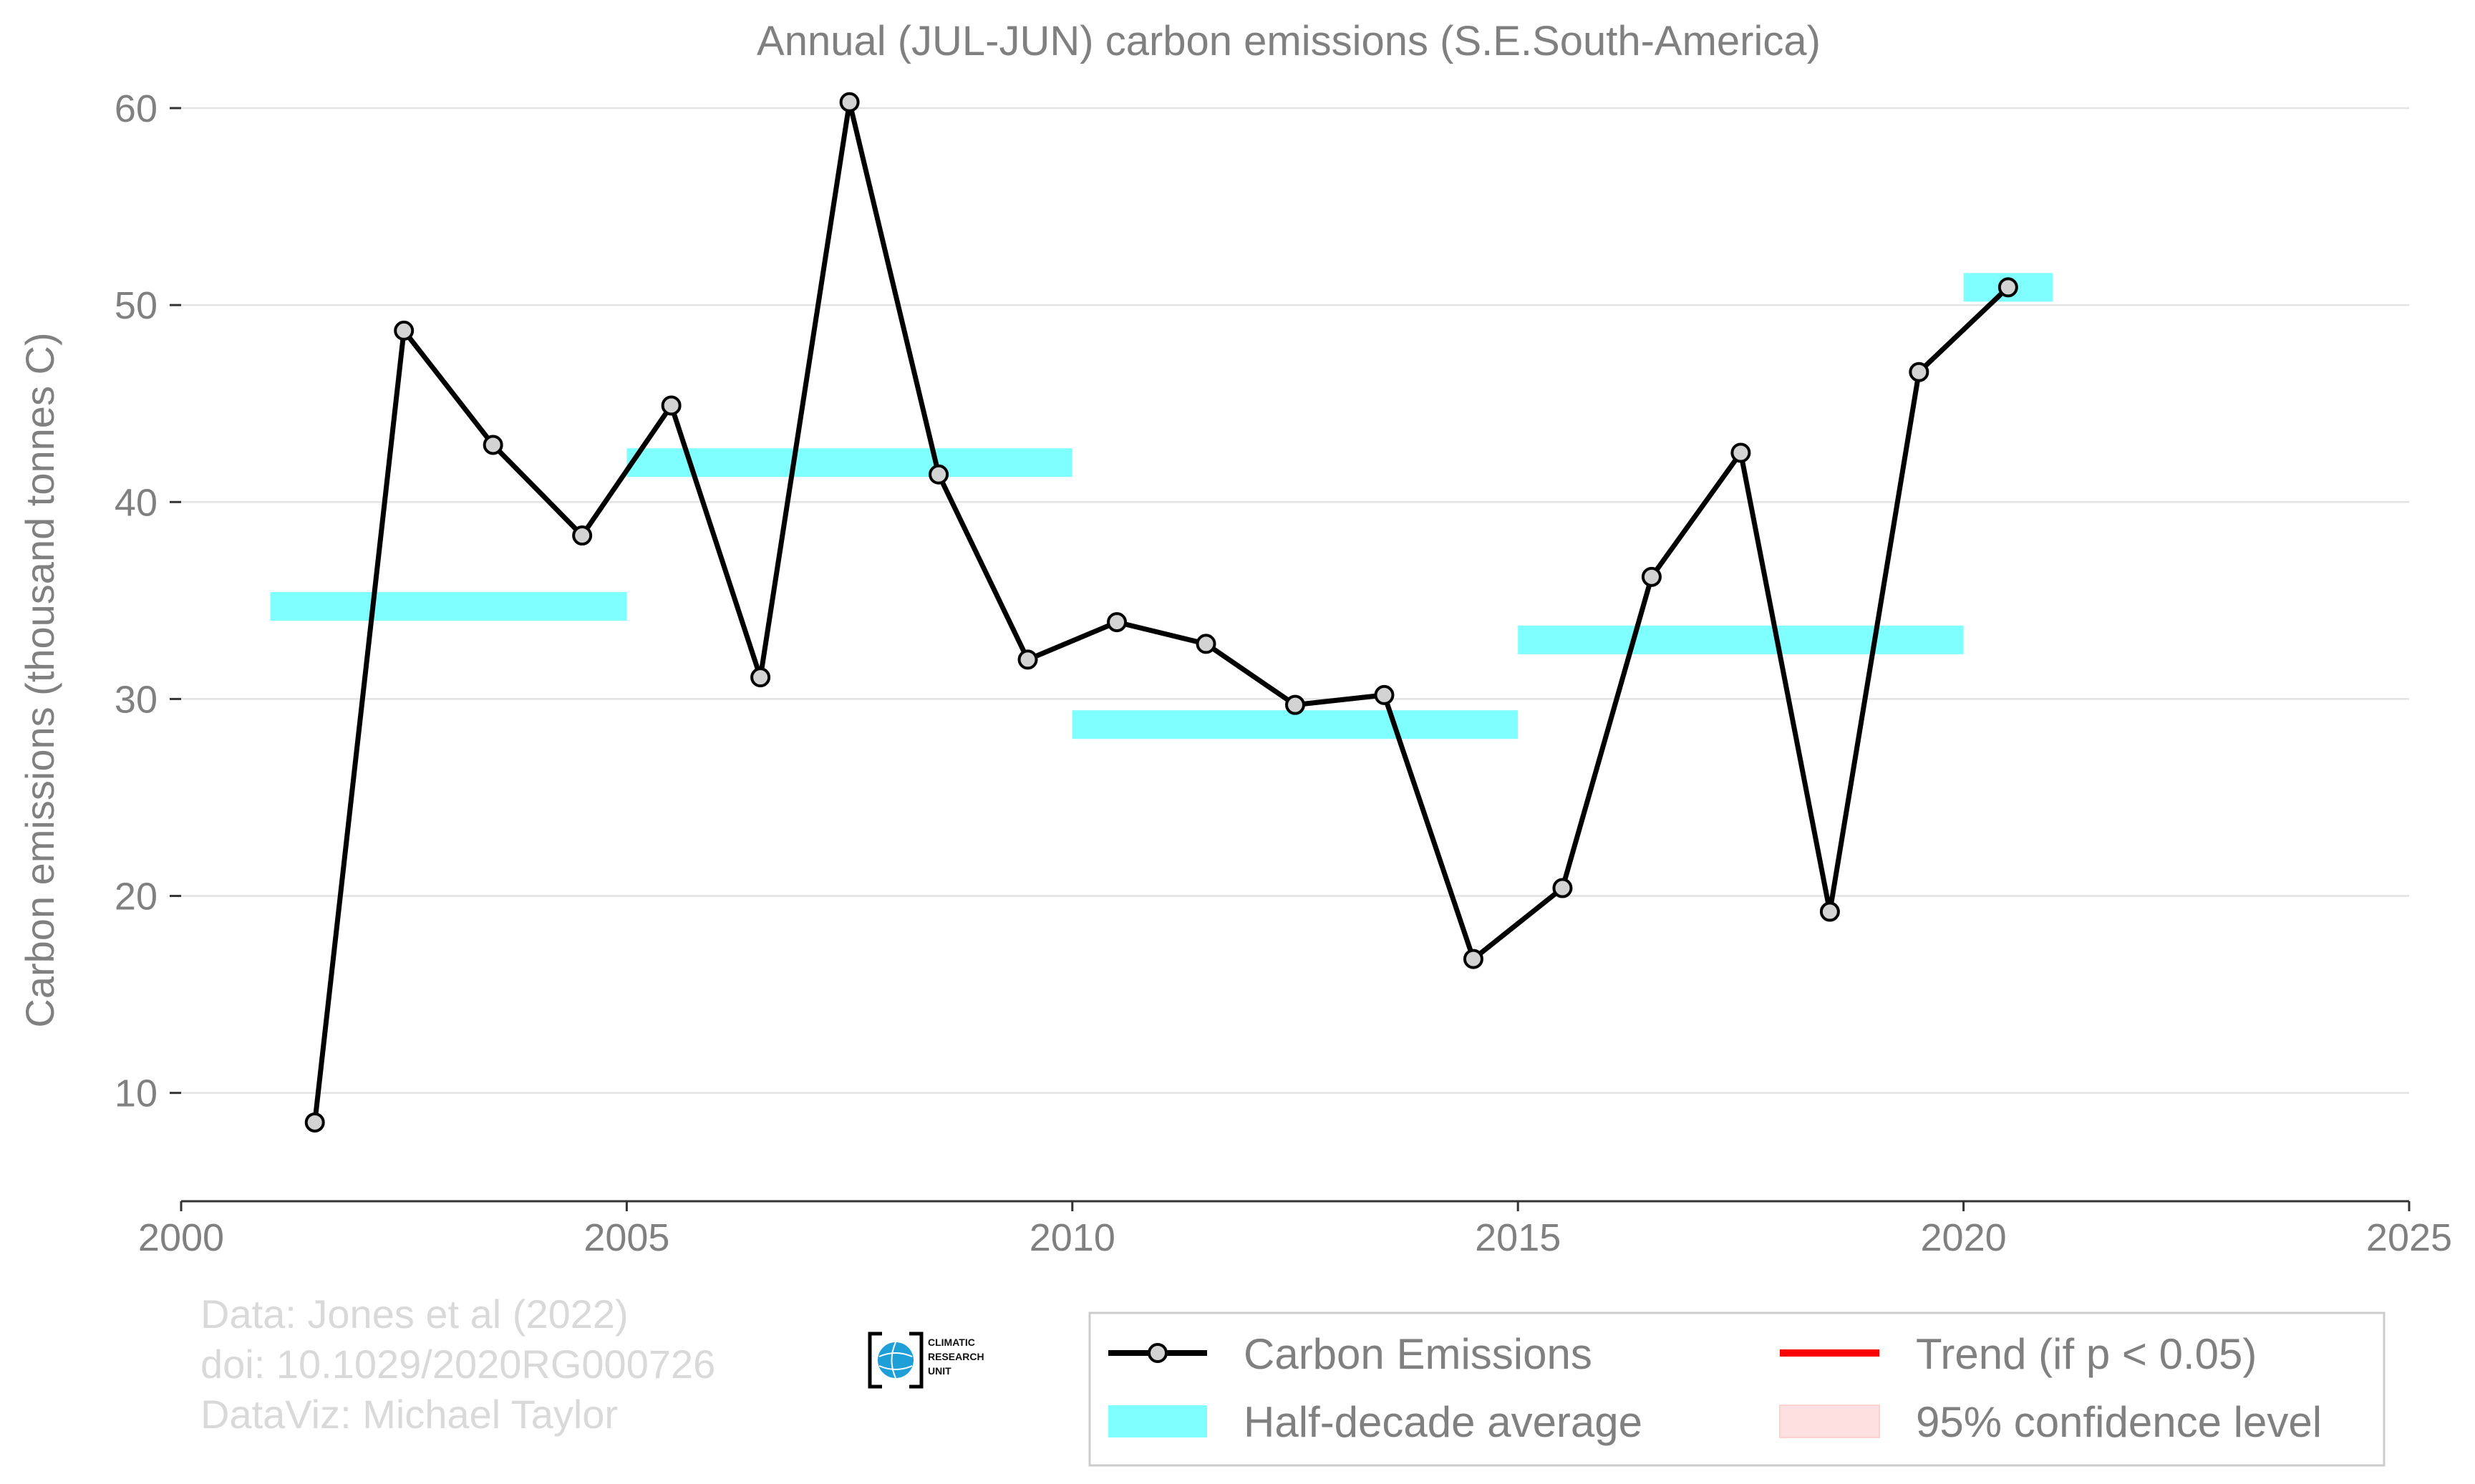  Describe the element at coordinates (939, 1371) in the screenshot. I see `logo-text-unit: UNIT` at that location.